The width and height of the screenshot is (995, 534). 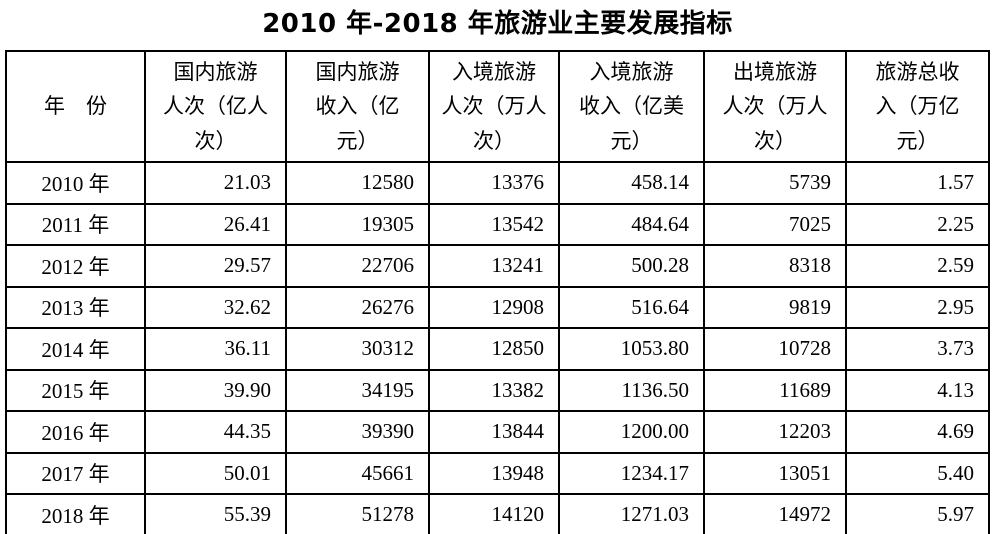 What do you see at coordinates (75, 473) in the screenshot?
I see `year-cell: 2017 年` at bounding box center [75, 473].